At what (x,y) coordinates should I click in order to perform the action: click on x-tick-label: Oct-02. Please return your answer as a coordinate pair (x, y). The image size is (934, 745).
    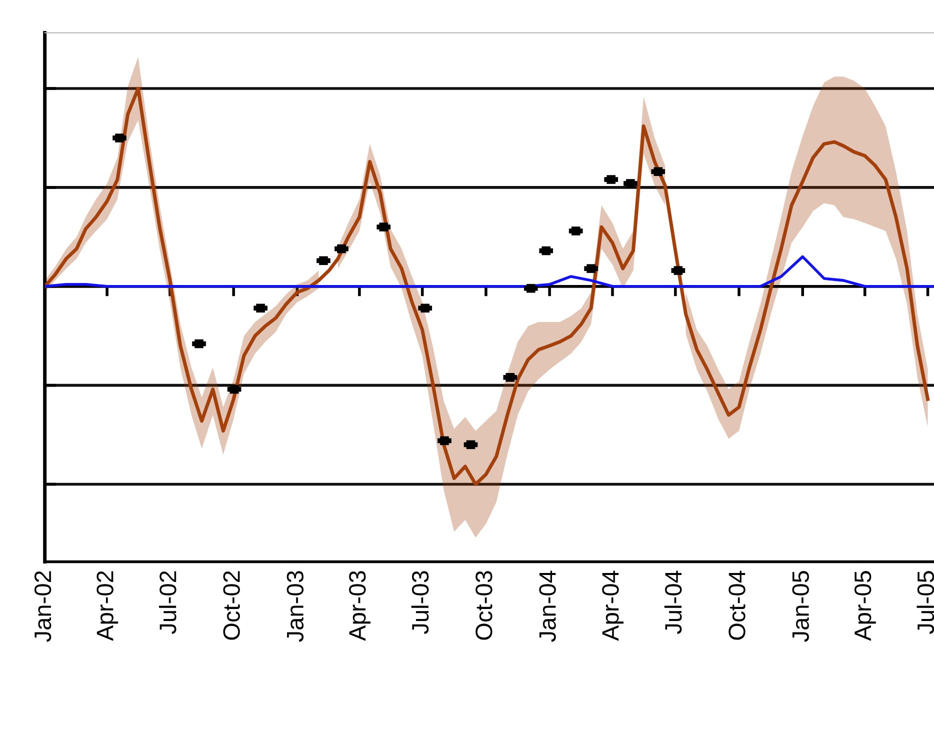
    Looking at the image, I should click on (231, 605).